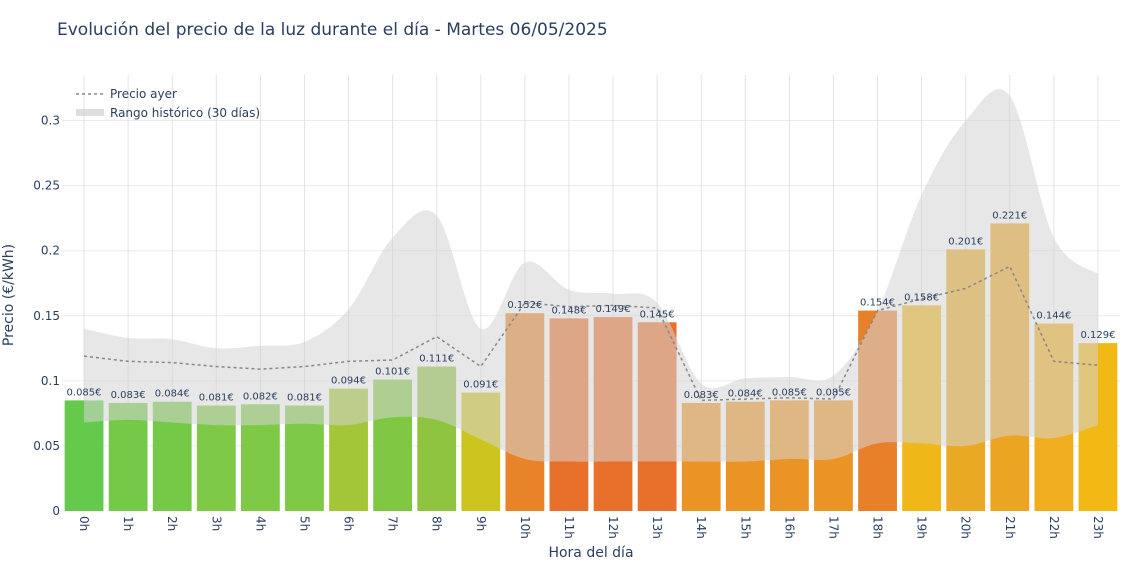 The width and height of the screenshot is (1140, 570). What do you see at coordinates (84, 523) in the screenshot?
I see `x-tick-label: 0h` at bounding box center [84, 523].